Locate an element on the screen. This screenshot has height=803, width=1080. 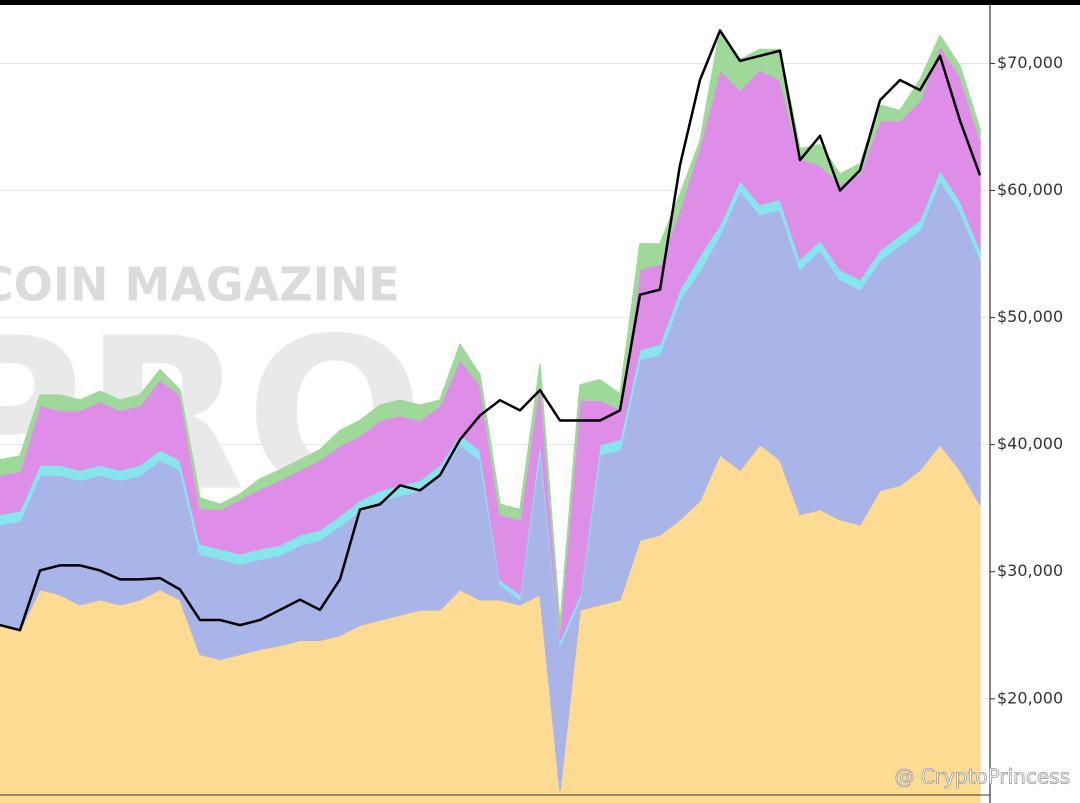
y-tick-label: $50,000 is located at coordinates (1030, 316).